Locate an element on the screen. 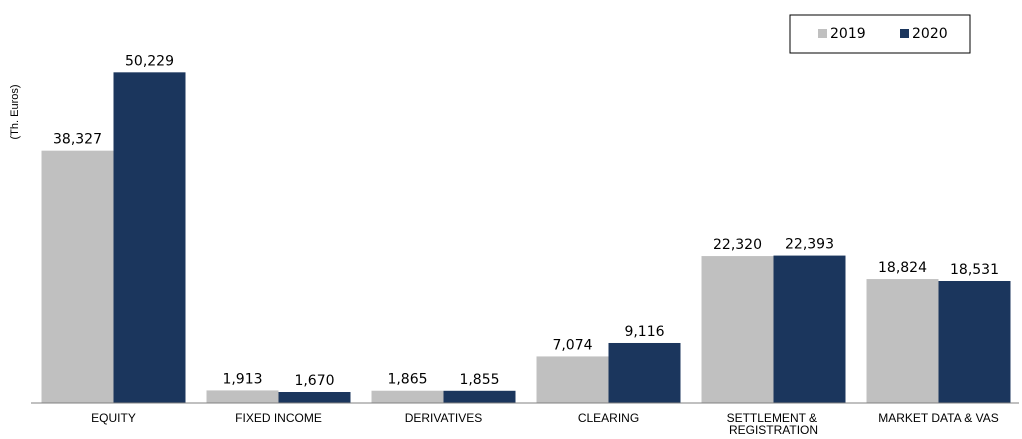 The height and width of the screenshot is (439, 1022). data-label: 1,913 is located at coordinates (242, 379).